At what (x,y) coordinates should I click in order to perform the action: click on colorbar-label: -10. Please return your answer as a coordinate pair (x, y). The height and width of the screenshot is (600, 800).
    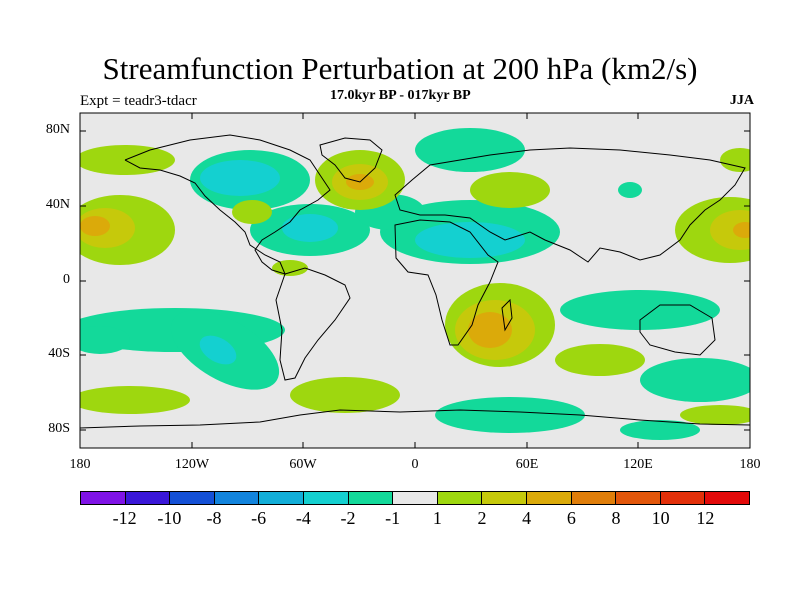
    Looking at the image, I should click on (169, 518).